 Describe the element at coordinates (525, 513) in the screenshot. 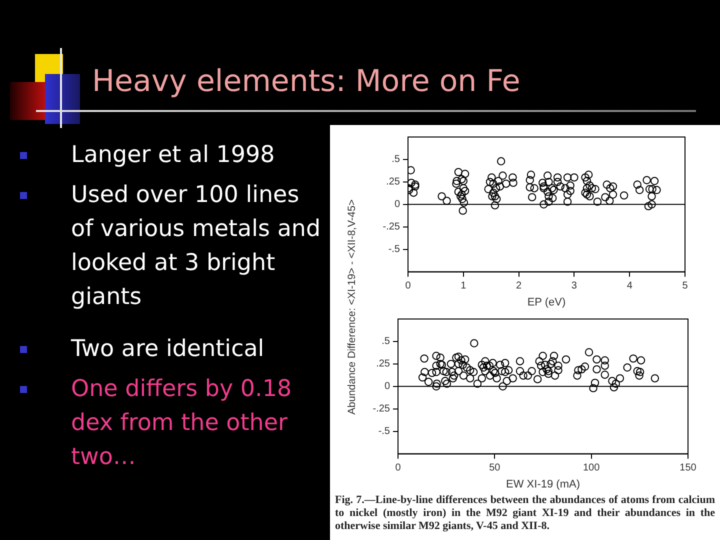

I see `caption: Fig. 7.—Line-by-line differences between the abundances of atoms from calcium to nickel (mostly iron) in the M92 giant XI-19 and their abundances in the otherwise similar M92 giants, V-45 and XII-8.` at that location.